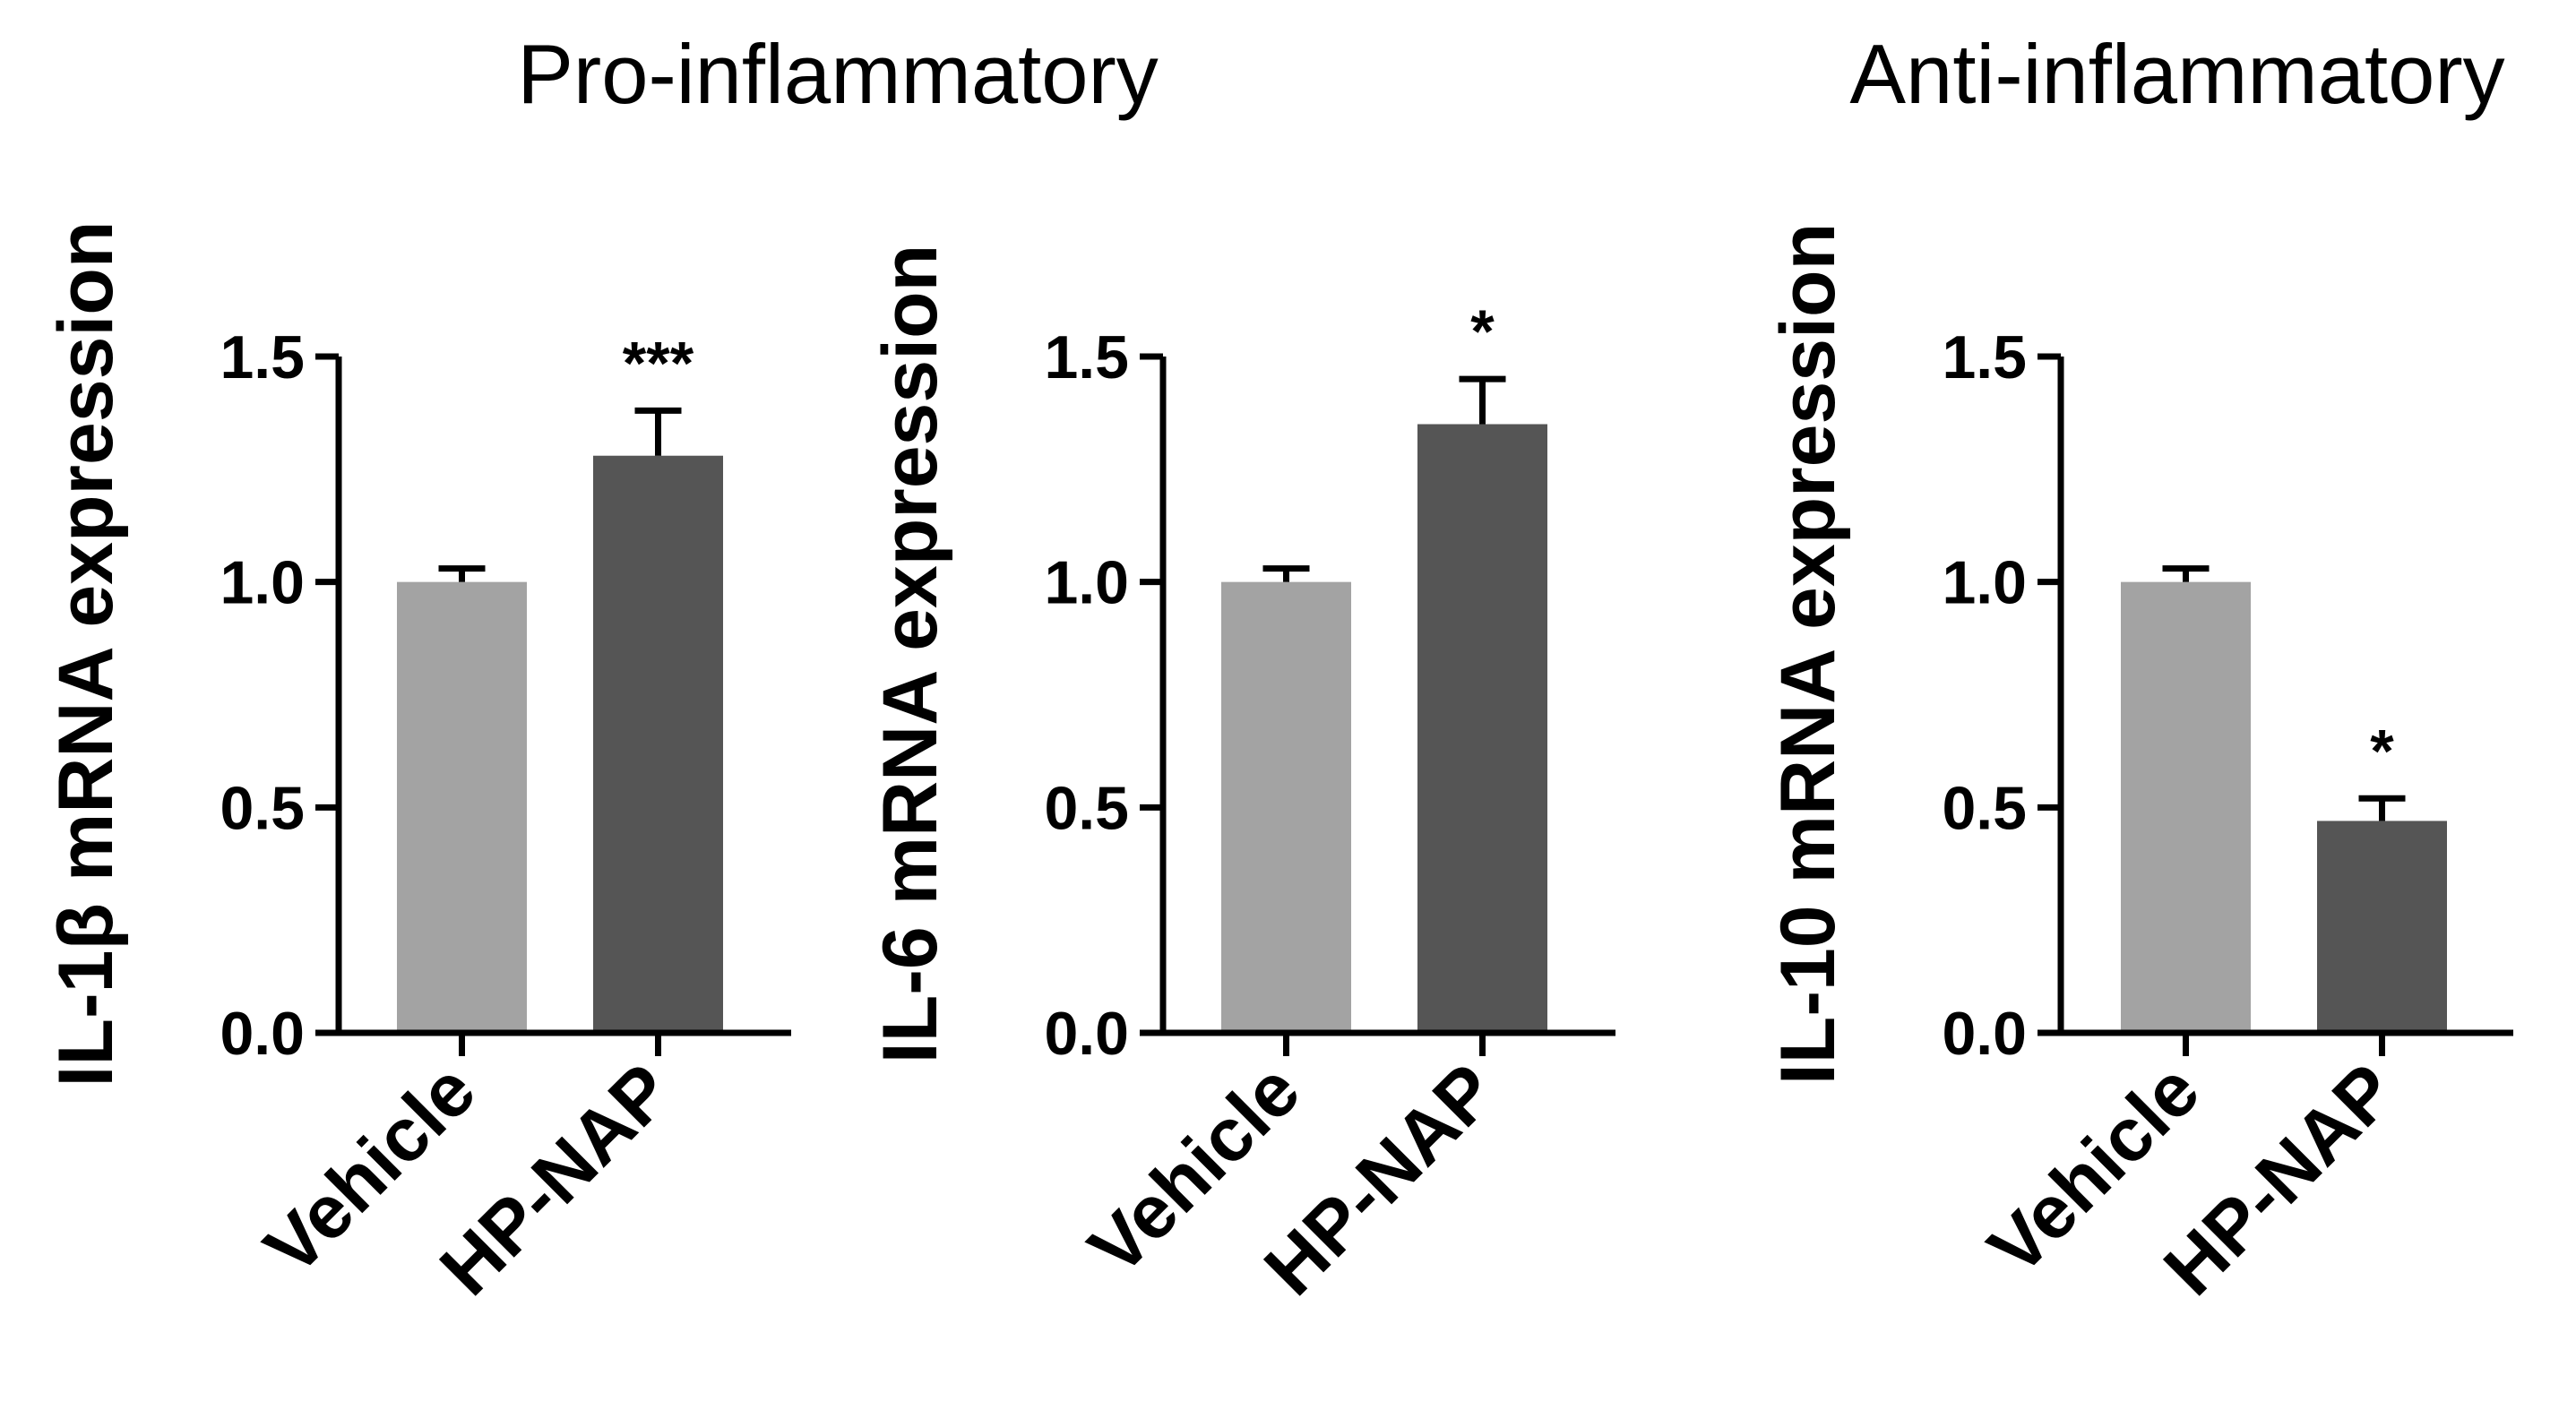 This screenshot has width=2576, height=1427. I want to click on group-title-anti-inflammatory: Anti-inflammatory, so click(2176, 74).